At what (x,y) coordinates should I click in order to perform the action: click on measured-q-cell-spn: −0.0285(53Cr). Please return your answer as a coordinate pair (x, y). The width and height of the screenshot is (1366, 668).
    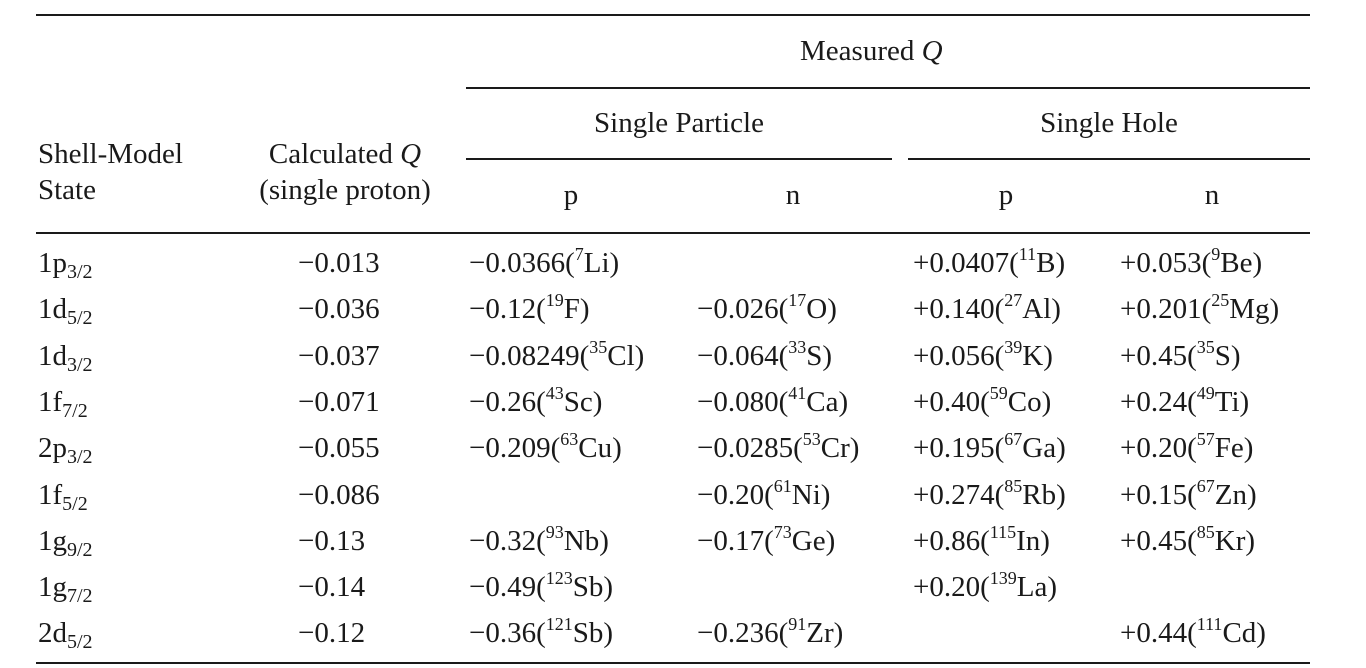
    Looking at the image, I should click on (778, 447).